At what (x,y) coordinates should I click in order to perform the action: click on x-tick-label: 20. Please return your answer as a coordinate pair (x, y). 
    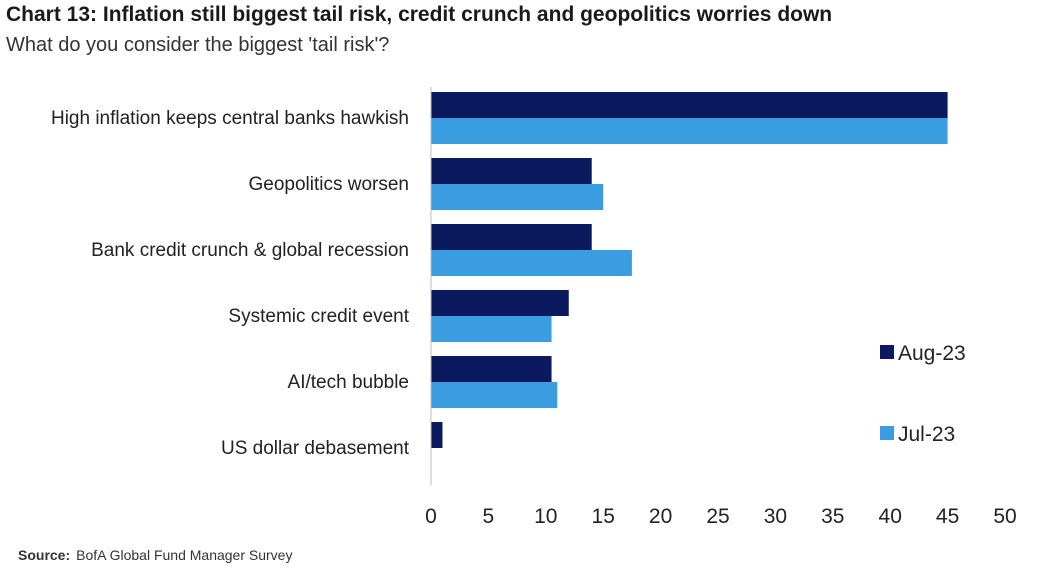
    Looking at the image, I should click on (660, 516).